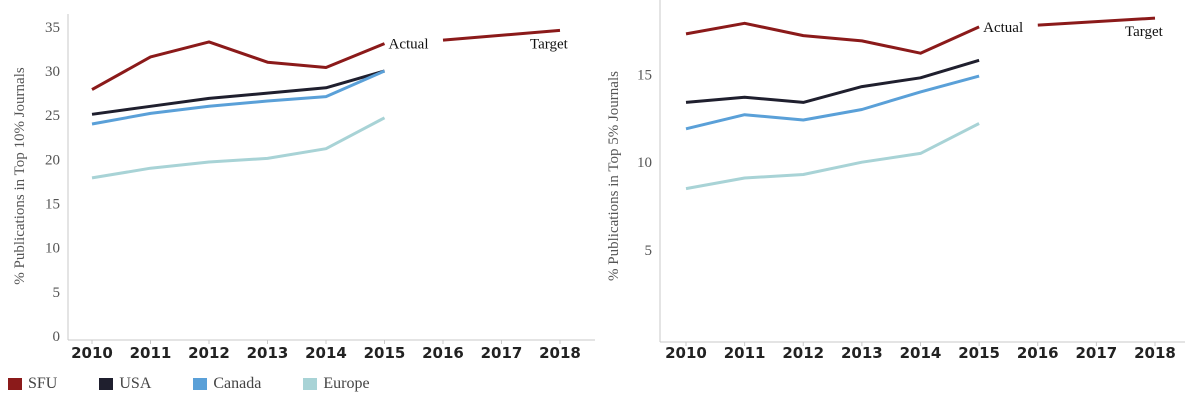  I want to click on c2-x-tick-2010: 2010, so click(686, 353).